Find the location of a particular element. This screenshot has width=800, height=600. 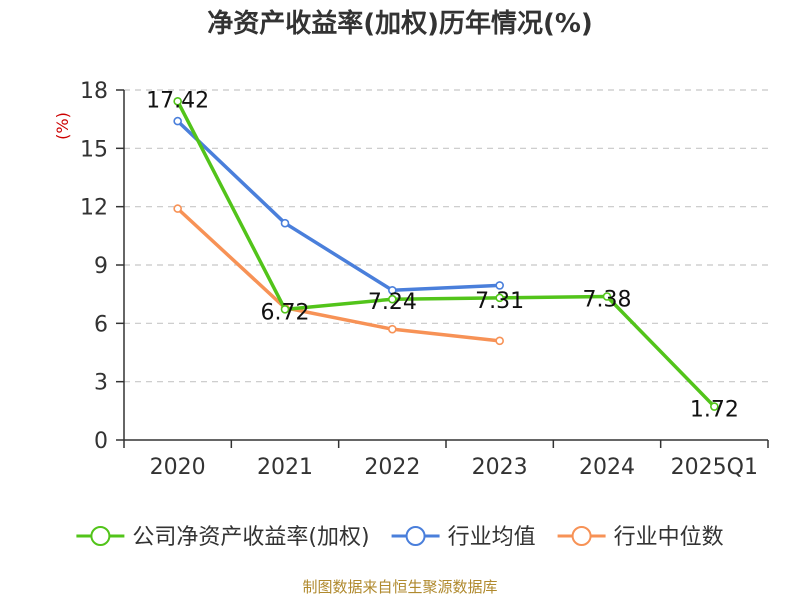

x-tick-label: 2025Q1 is located at coordinates (714, 467).